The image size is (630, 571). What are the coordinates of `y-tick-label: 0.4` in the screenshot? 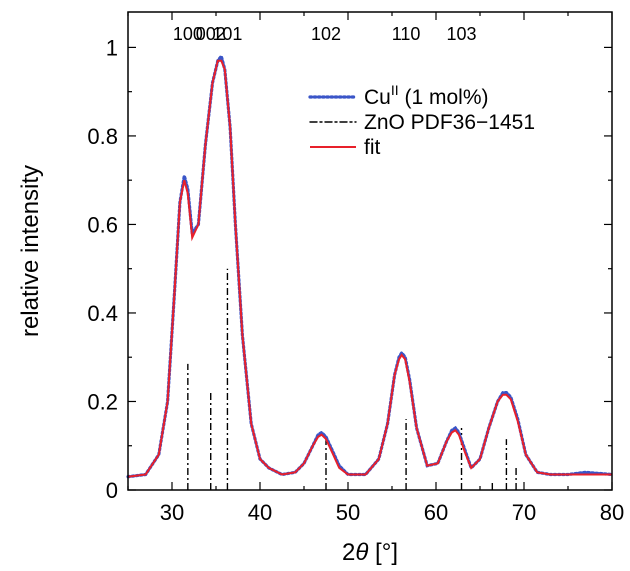 It's located at (102, 313).